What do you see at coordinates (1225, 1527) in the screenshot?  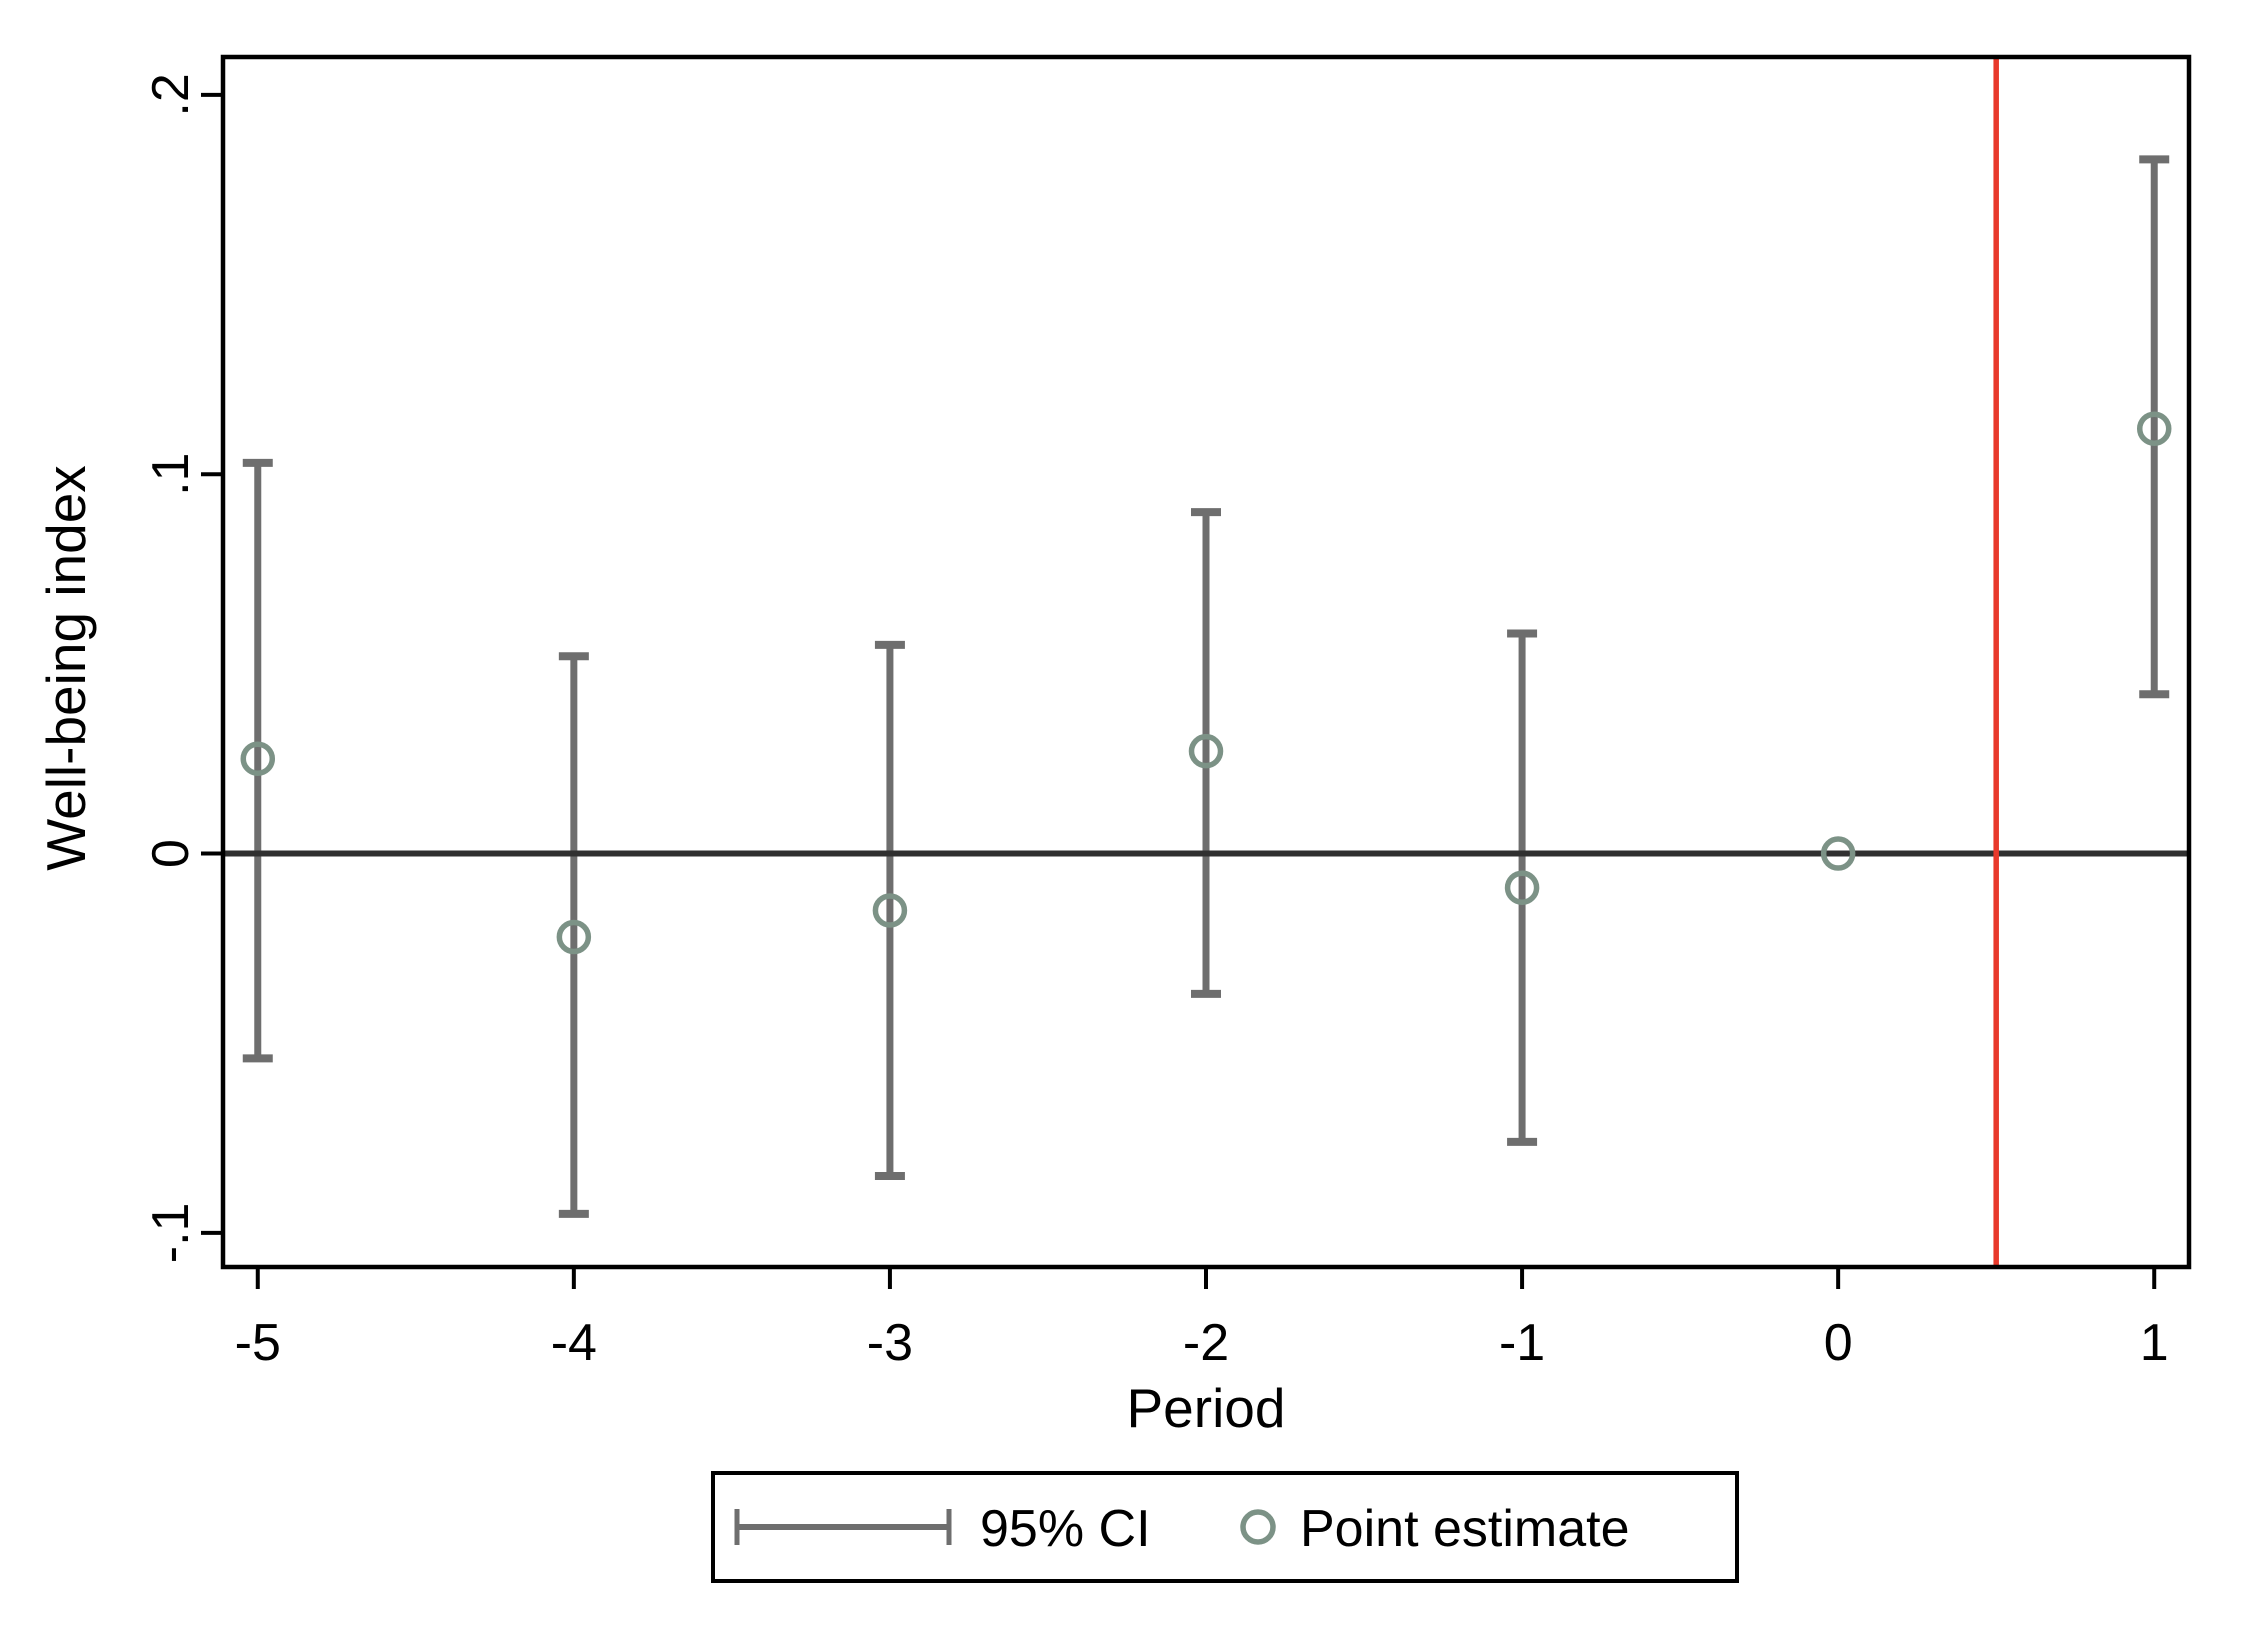 I see `legend: 95% CI Point estimate` at bounding box center [1225, 1527].